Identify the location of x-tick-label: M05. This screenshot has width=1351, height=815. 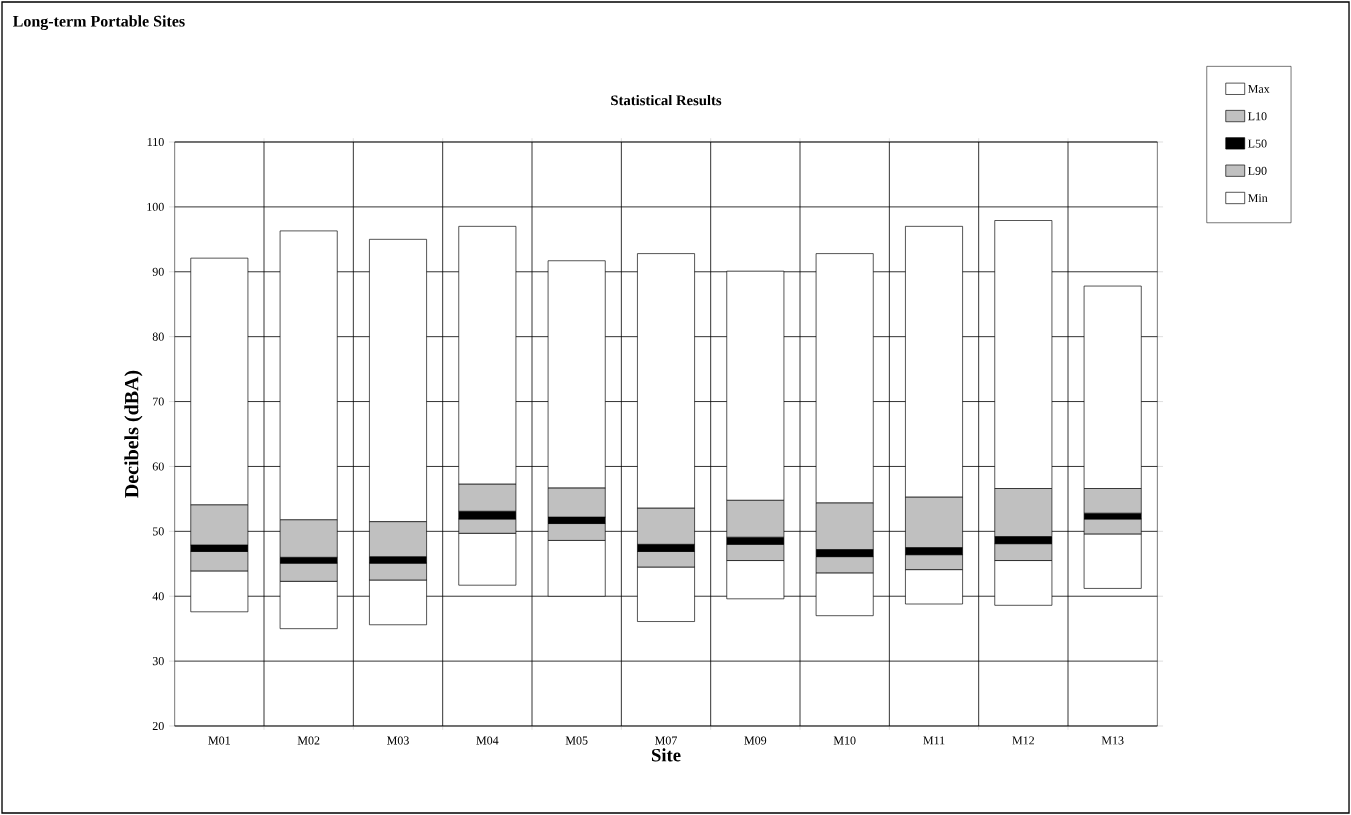
(576, 740).